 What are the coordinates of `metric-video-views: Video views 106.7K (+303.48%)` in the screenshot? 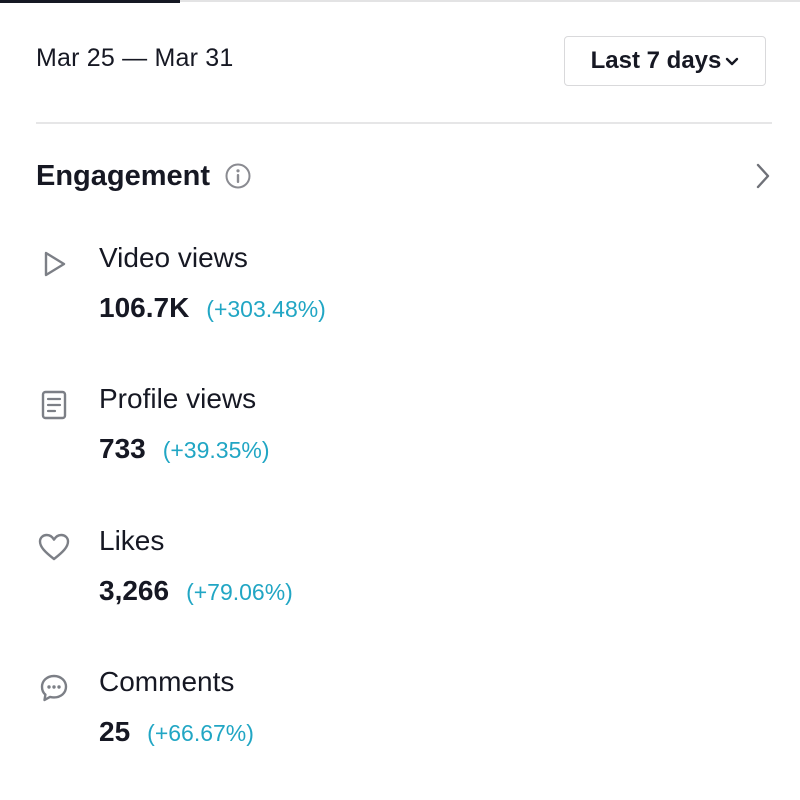 It's located at (386, 297).